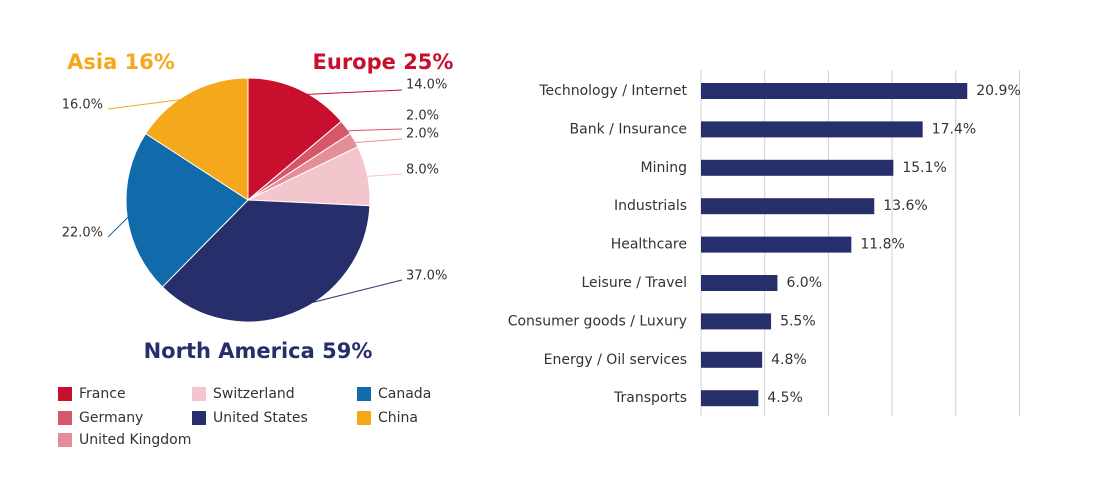  What do you see at coordinates (776, 244) in the screenshot?
I see `bar-healthcare` at bounding box center [776, 244].